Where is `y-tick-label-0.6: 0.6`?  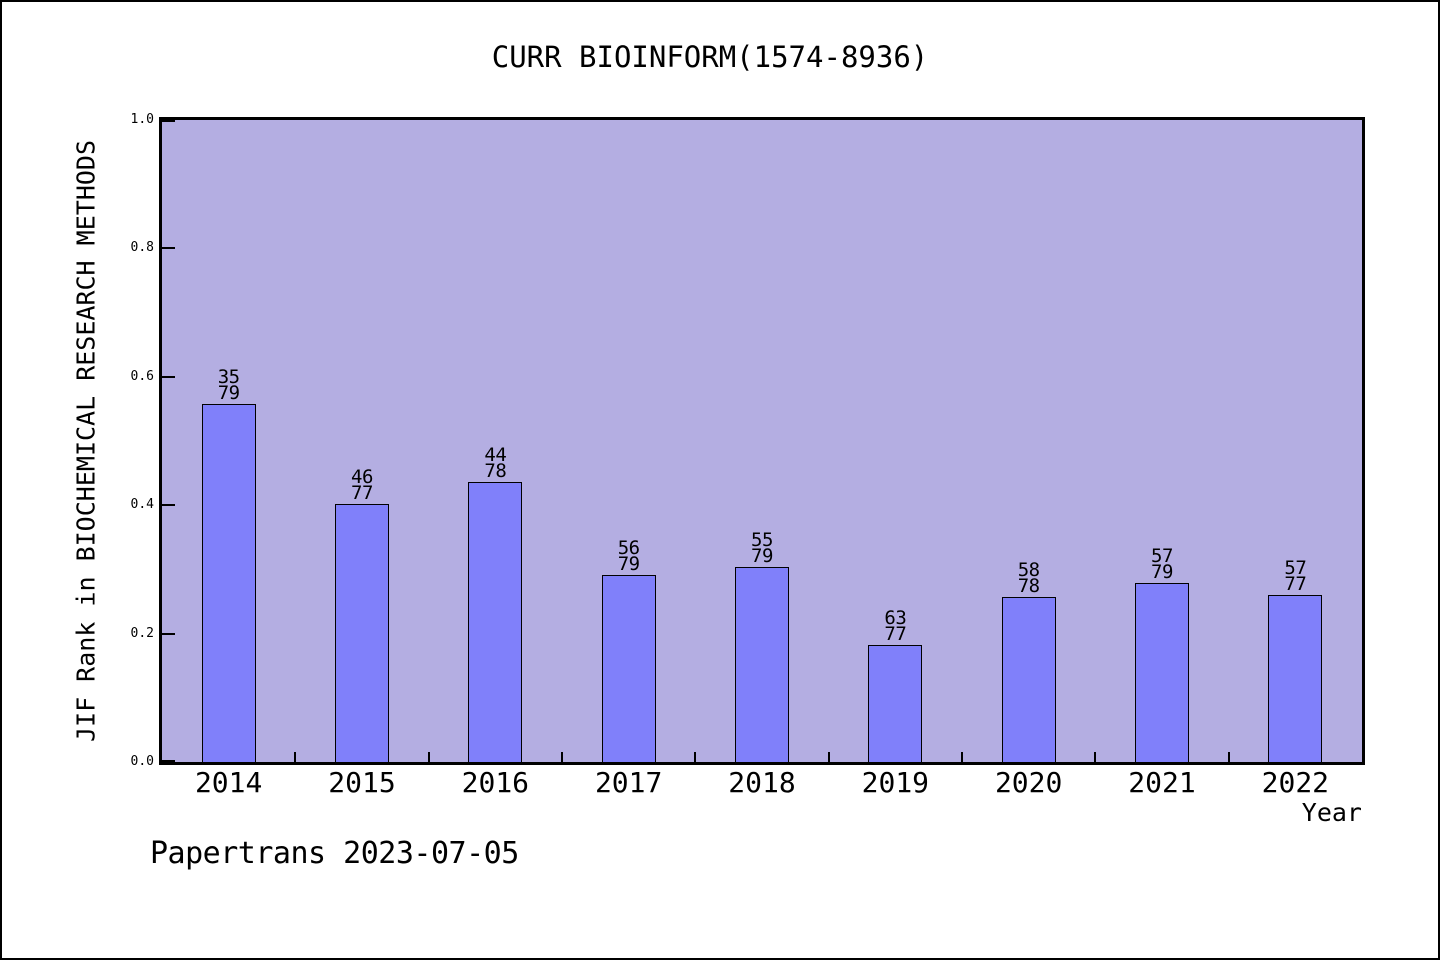
y-tick-label-0.6: 0.6 is located at coordinates (142, 376).